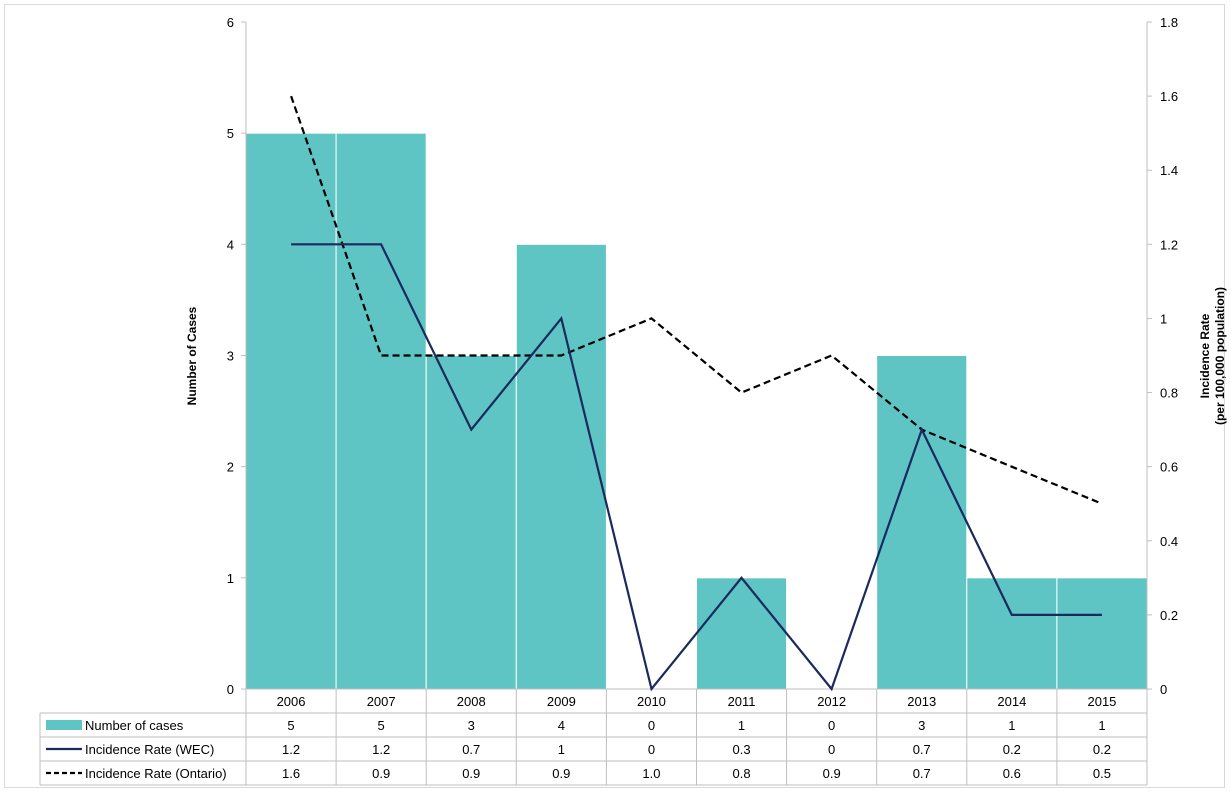 The height and width of the screenshot is (793, 1231). What do you see at coordinates (471, 522) in the screenshot?
I see `bar-2008` at bounding box center [471, 522].